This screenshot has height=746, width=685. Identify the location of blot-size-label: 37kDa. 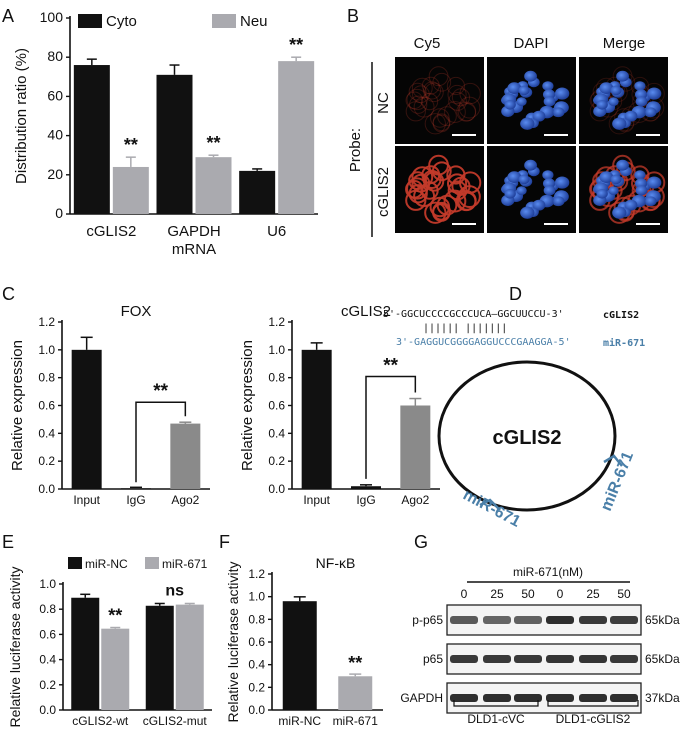
(662, 698).